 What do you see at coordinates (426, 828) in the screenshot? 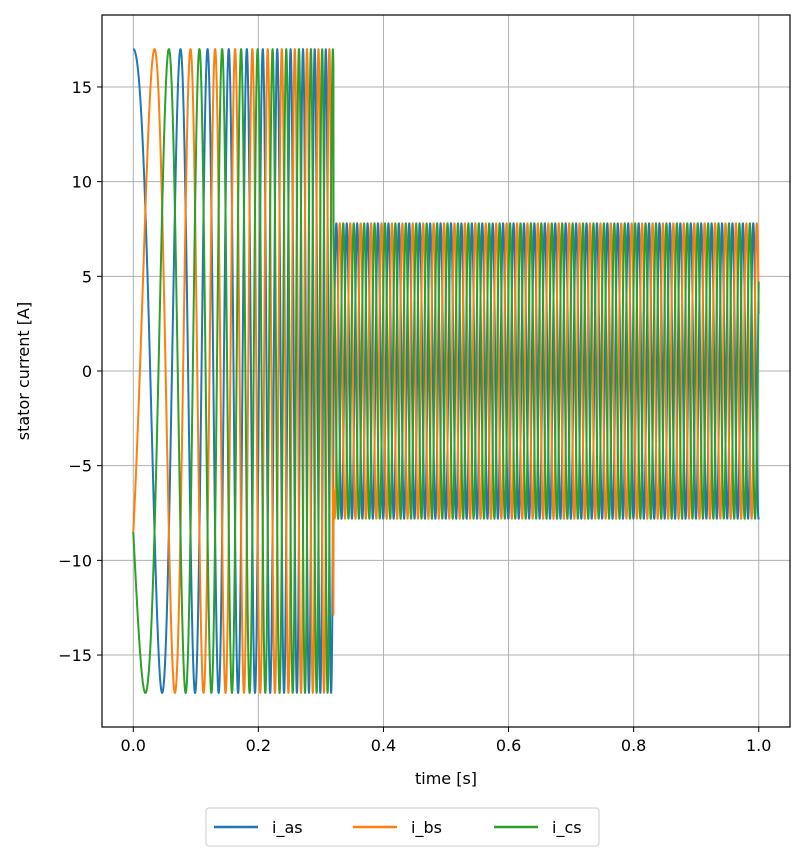
I see `legend-label-i-bs: i_bs` at bounding box center [426, 828].